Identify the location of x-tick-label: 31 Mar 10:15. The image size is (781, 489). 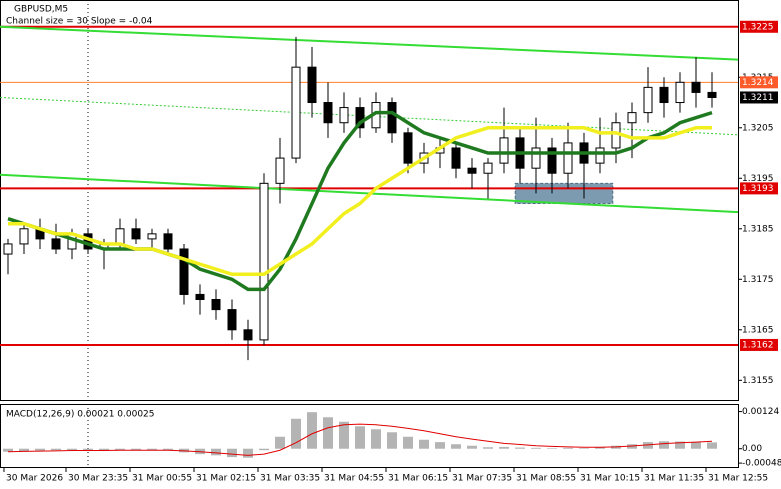
(610, 479).